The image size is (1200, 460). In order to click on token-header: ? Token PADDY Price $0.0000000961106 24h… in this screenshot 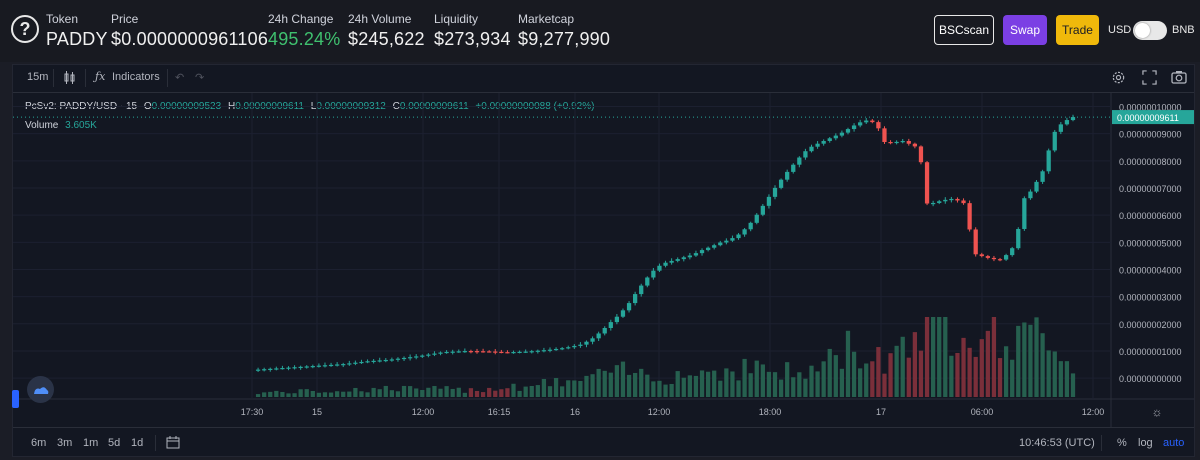, I will do `click(600, 31)`.